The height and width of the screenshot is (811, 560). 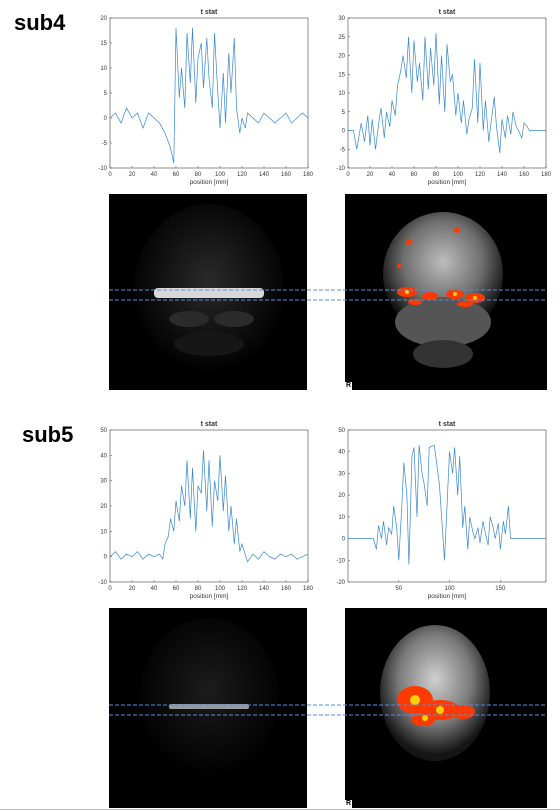 I want to click on x-tick-label: 50, so click(x=398, y=589).